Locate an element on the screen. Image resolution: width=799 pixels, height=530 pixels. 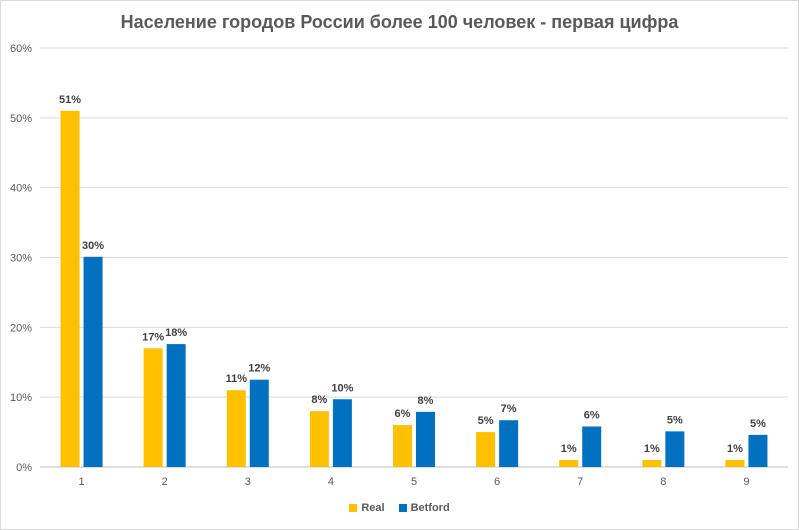
x-tick-label: 1 is located at coordinates (81, 482).